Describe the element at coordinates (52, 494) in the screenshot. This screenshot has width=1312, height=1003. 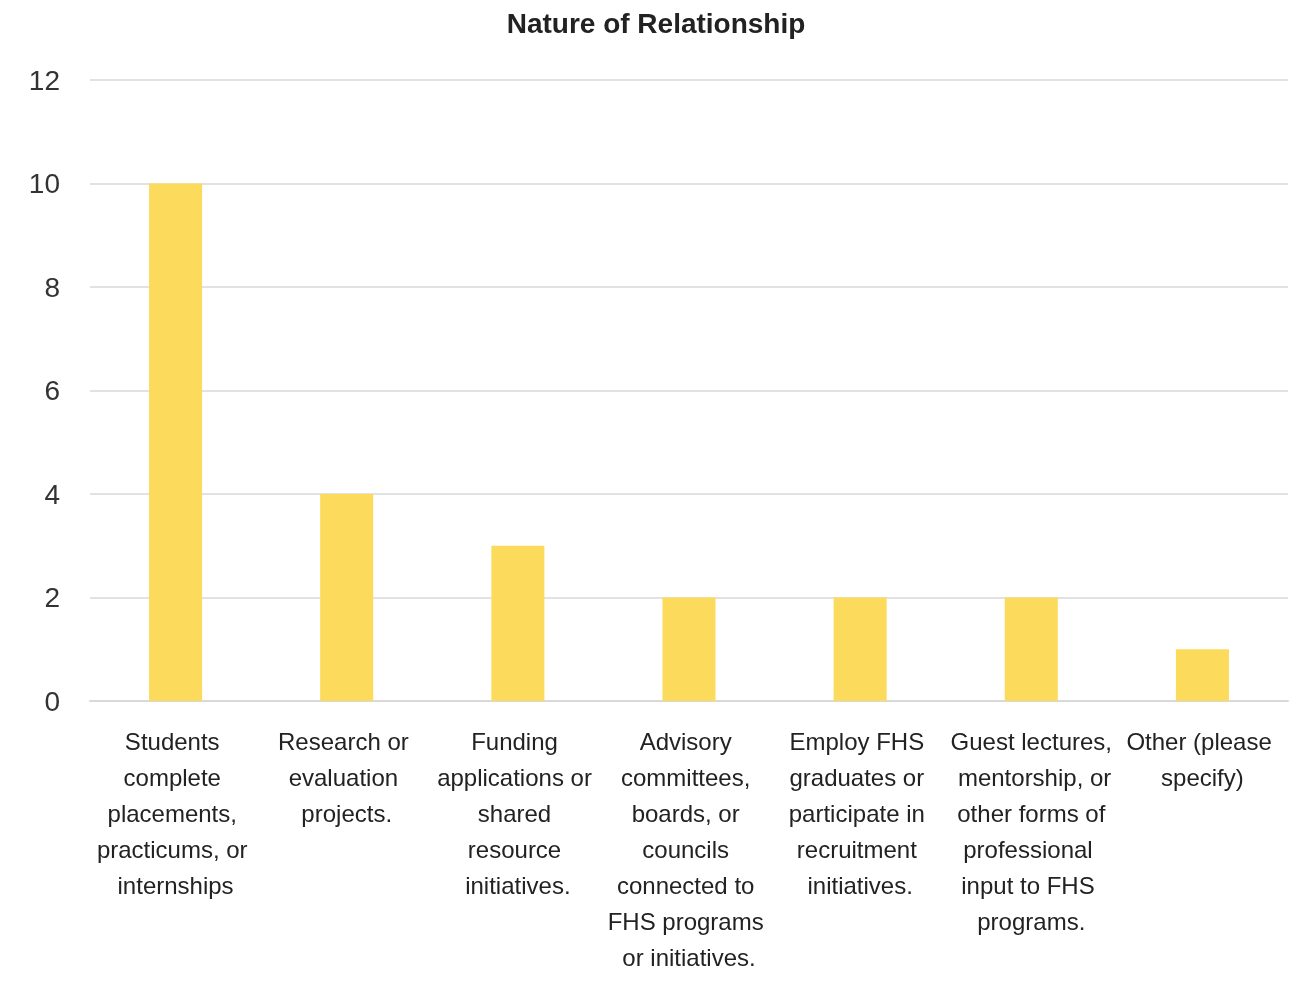
I see `y-tick-label: 4` at that location.